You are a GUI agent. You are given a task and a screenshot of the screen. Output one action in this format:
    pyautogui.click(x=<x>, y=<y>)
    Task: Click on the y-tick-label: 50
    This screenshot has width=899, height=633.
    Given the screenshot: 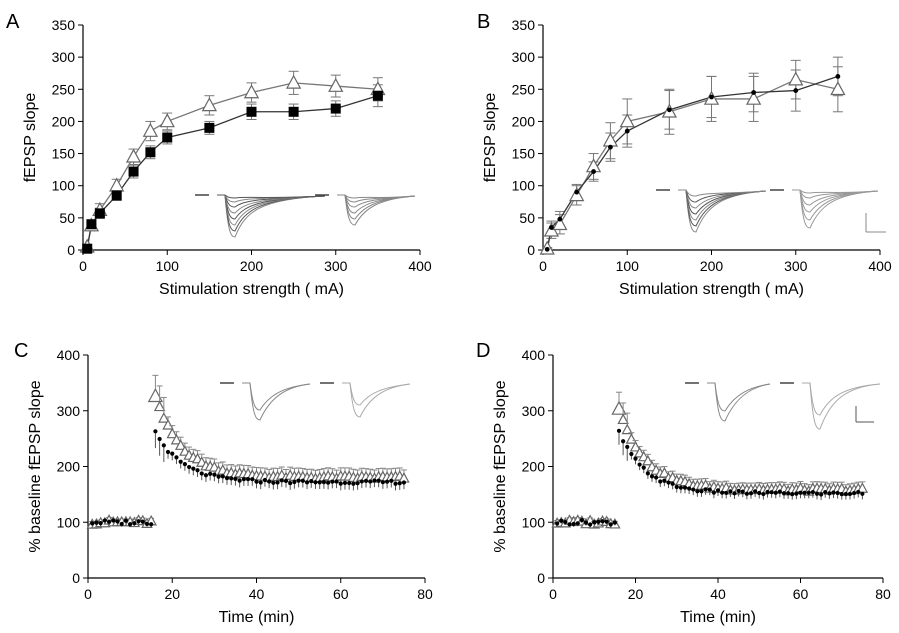 What is the action you would take?
    pyautogui.click(x=67, y=218)
    